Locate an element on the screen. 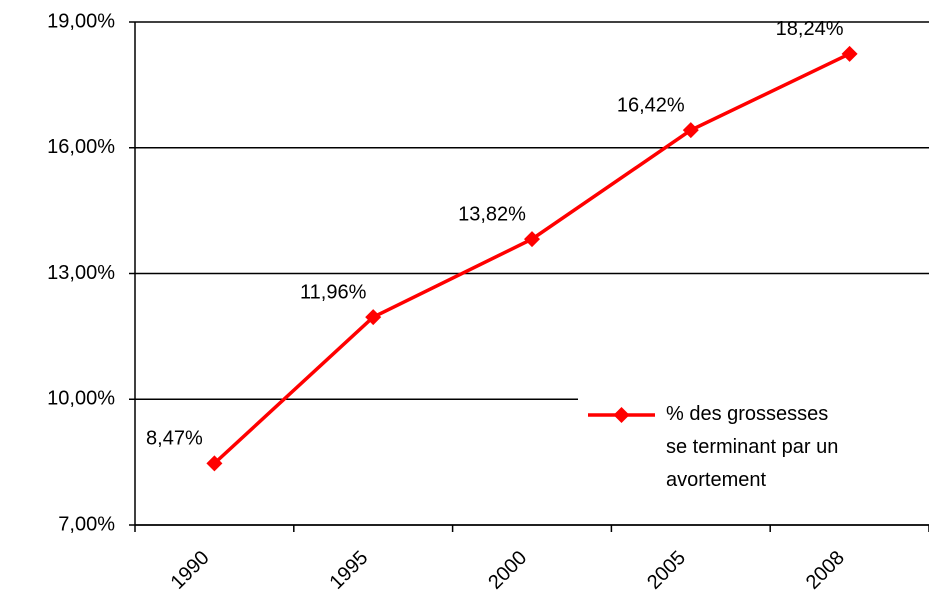 This screenshot has height=601, width=929. x-tick-label: 2008 is located at coordinates (825, 570).